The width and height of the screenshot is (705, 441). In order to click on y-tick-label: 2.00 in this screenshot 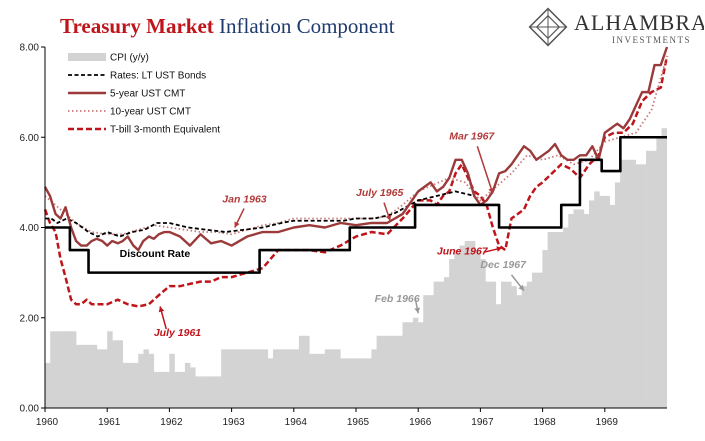, I will do `click(30, 318)`.